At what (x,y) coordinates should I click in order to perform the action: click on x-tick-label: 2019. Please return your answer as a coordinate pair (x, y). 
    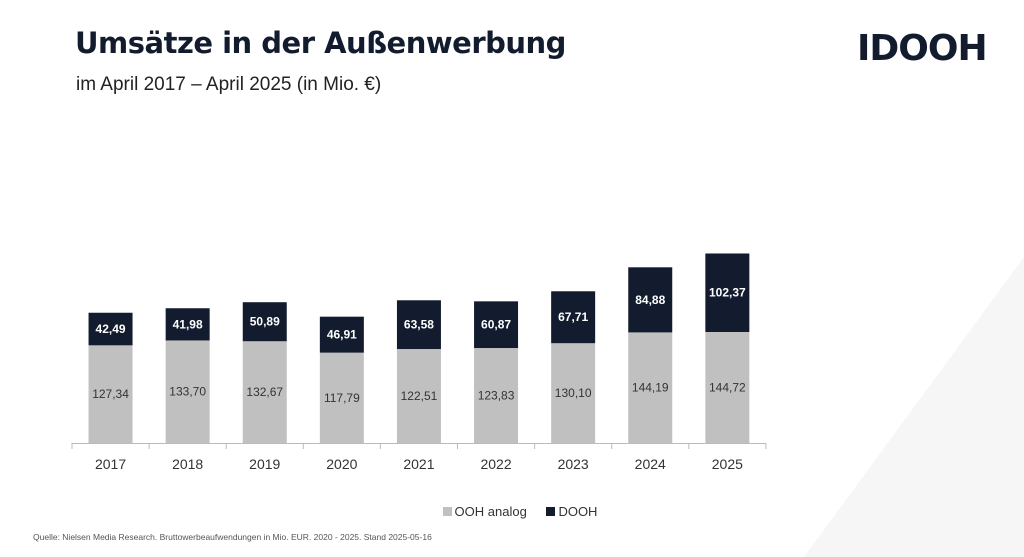
    Looking at the image, I should click on (264, 464).